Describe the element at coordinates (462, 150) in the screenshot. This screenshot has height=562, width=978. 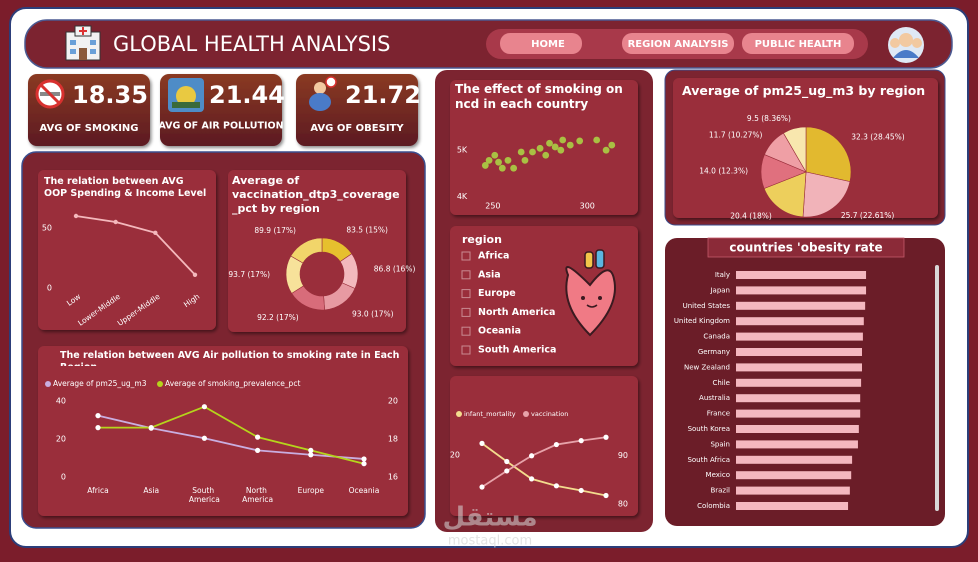
I see `y-tick-label: 5K` at that location.